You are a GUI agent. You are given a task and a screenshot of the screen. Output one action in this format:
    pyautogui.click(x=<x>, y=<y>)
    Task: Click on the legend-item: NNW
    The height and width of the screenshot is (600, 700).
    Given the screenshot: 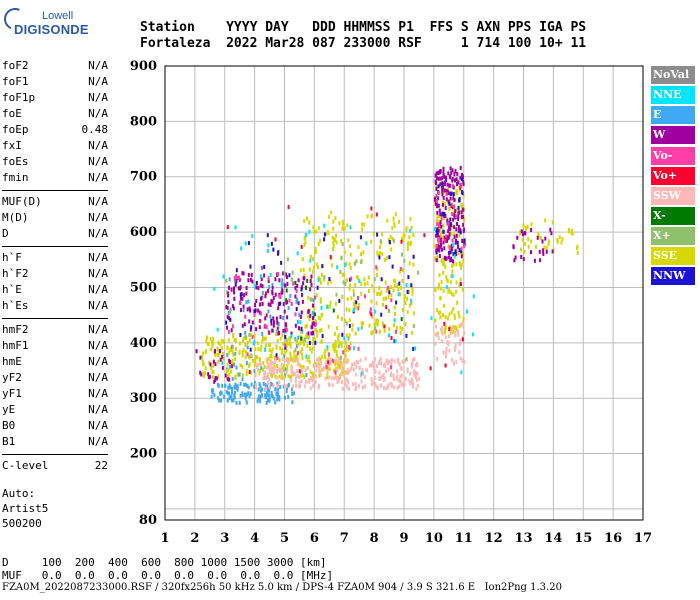 What is the action you would take?
    pyautogui.click(x=673, y=276)
    